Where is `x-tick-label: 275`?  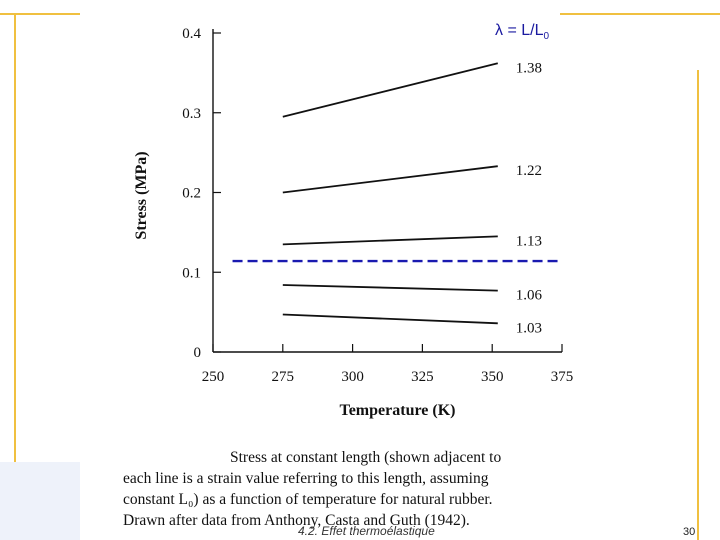
x-tick-label: 275 is located at coordinates (283, 377).